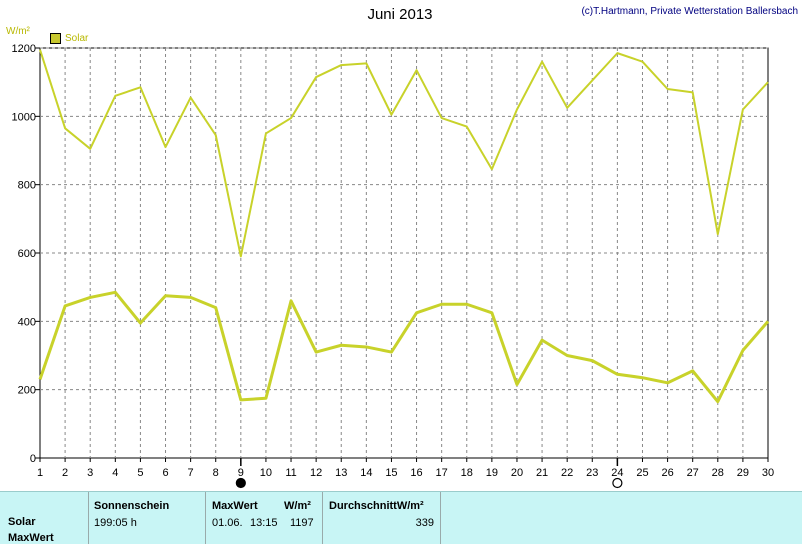 This screenshot has height=544, width=802. I want to click on x-tick-label: 8, so click(216, 473).